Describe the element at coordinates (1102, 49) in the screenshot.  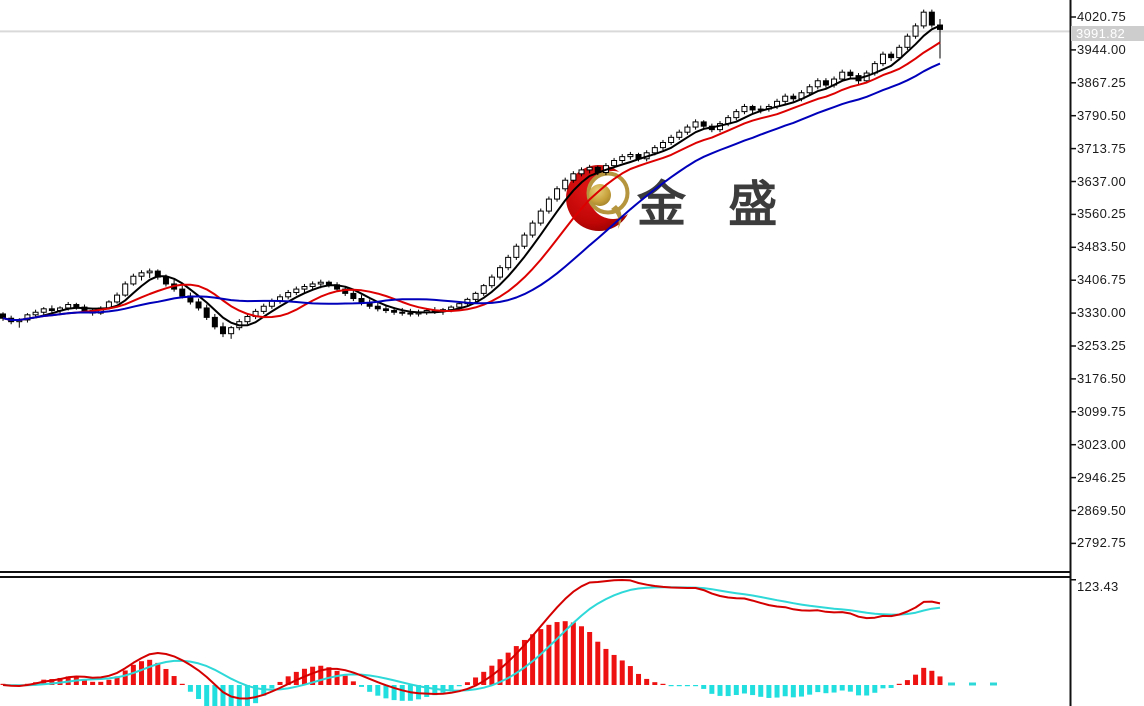
I see `price-tick-label: 3944.00` at that location.